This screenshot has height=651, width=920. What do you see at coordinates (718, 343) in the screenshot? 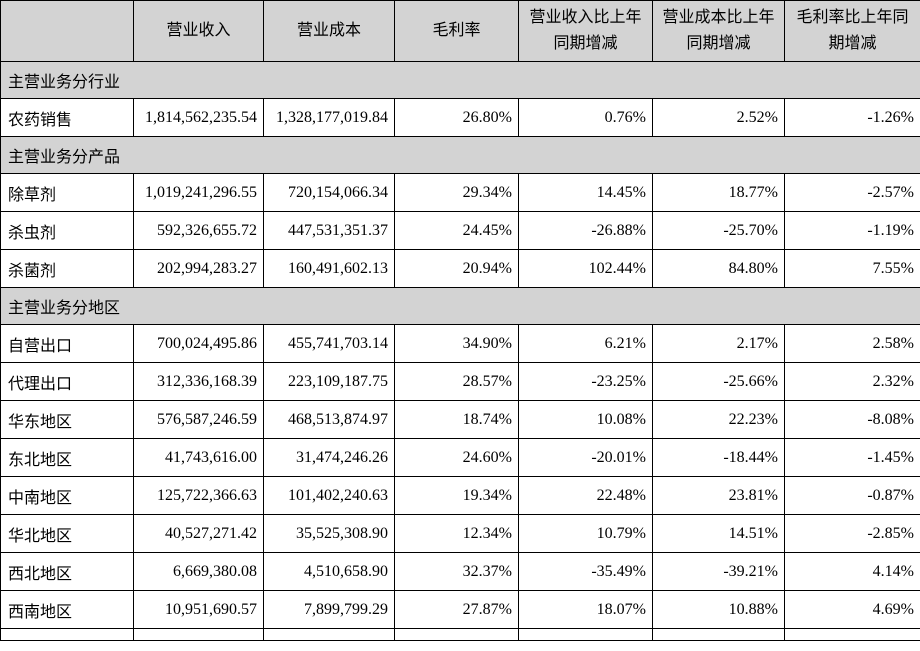
I see `cell-value: 2.17%` at bounding box center [718, 343].